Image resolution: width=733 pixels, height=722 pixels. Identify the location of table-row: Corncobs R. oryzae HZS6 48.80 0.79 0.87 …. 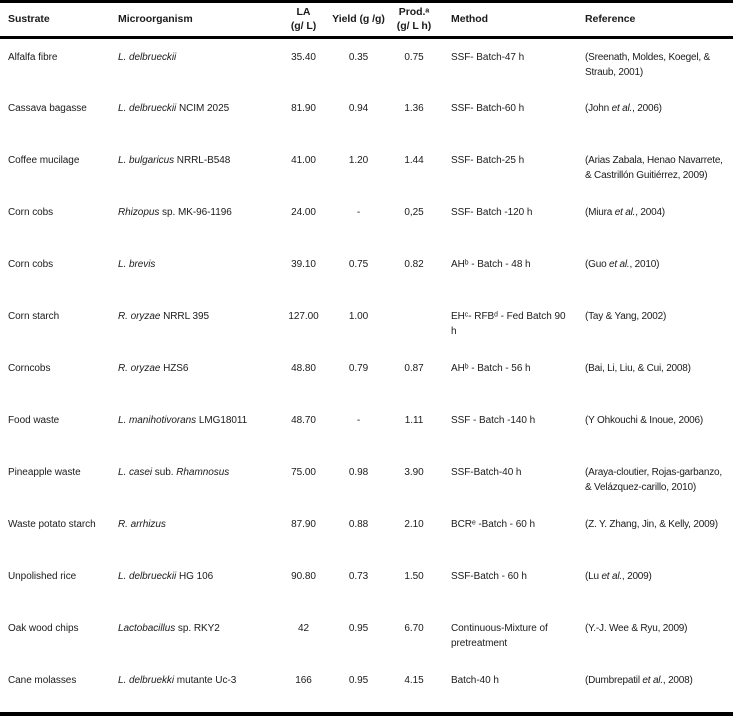
(366, 376).